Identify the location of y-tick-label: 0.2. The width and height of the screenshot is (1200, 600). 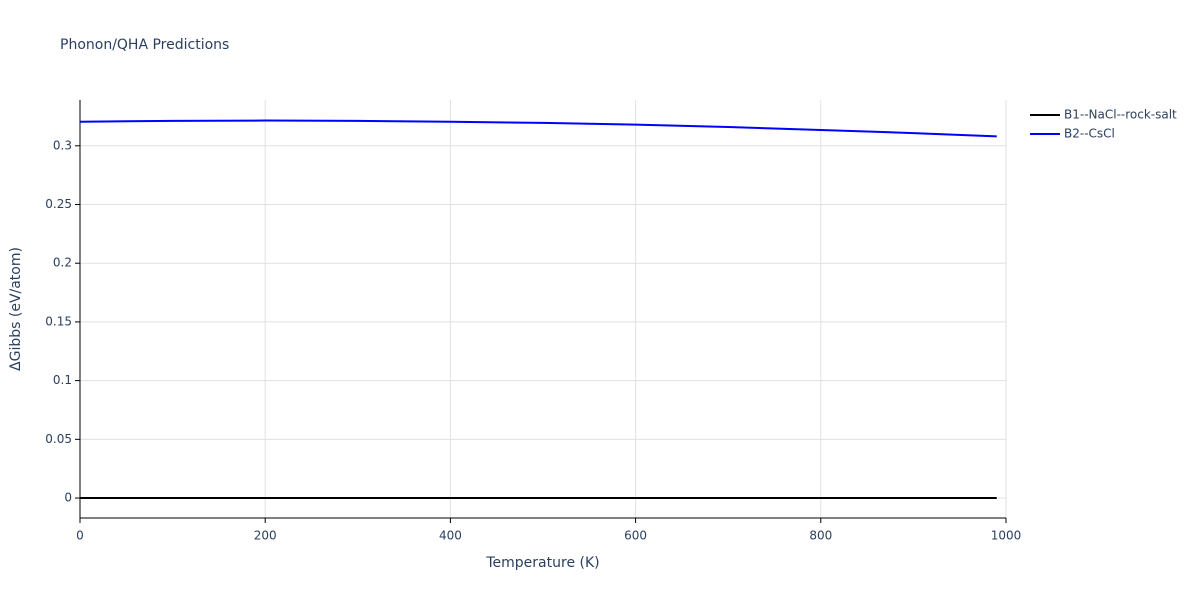
(62, 263).